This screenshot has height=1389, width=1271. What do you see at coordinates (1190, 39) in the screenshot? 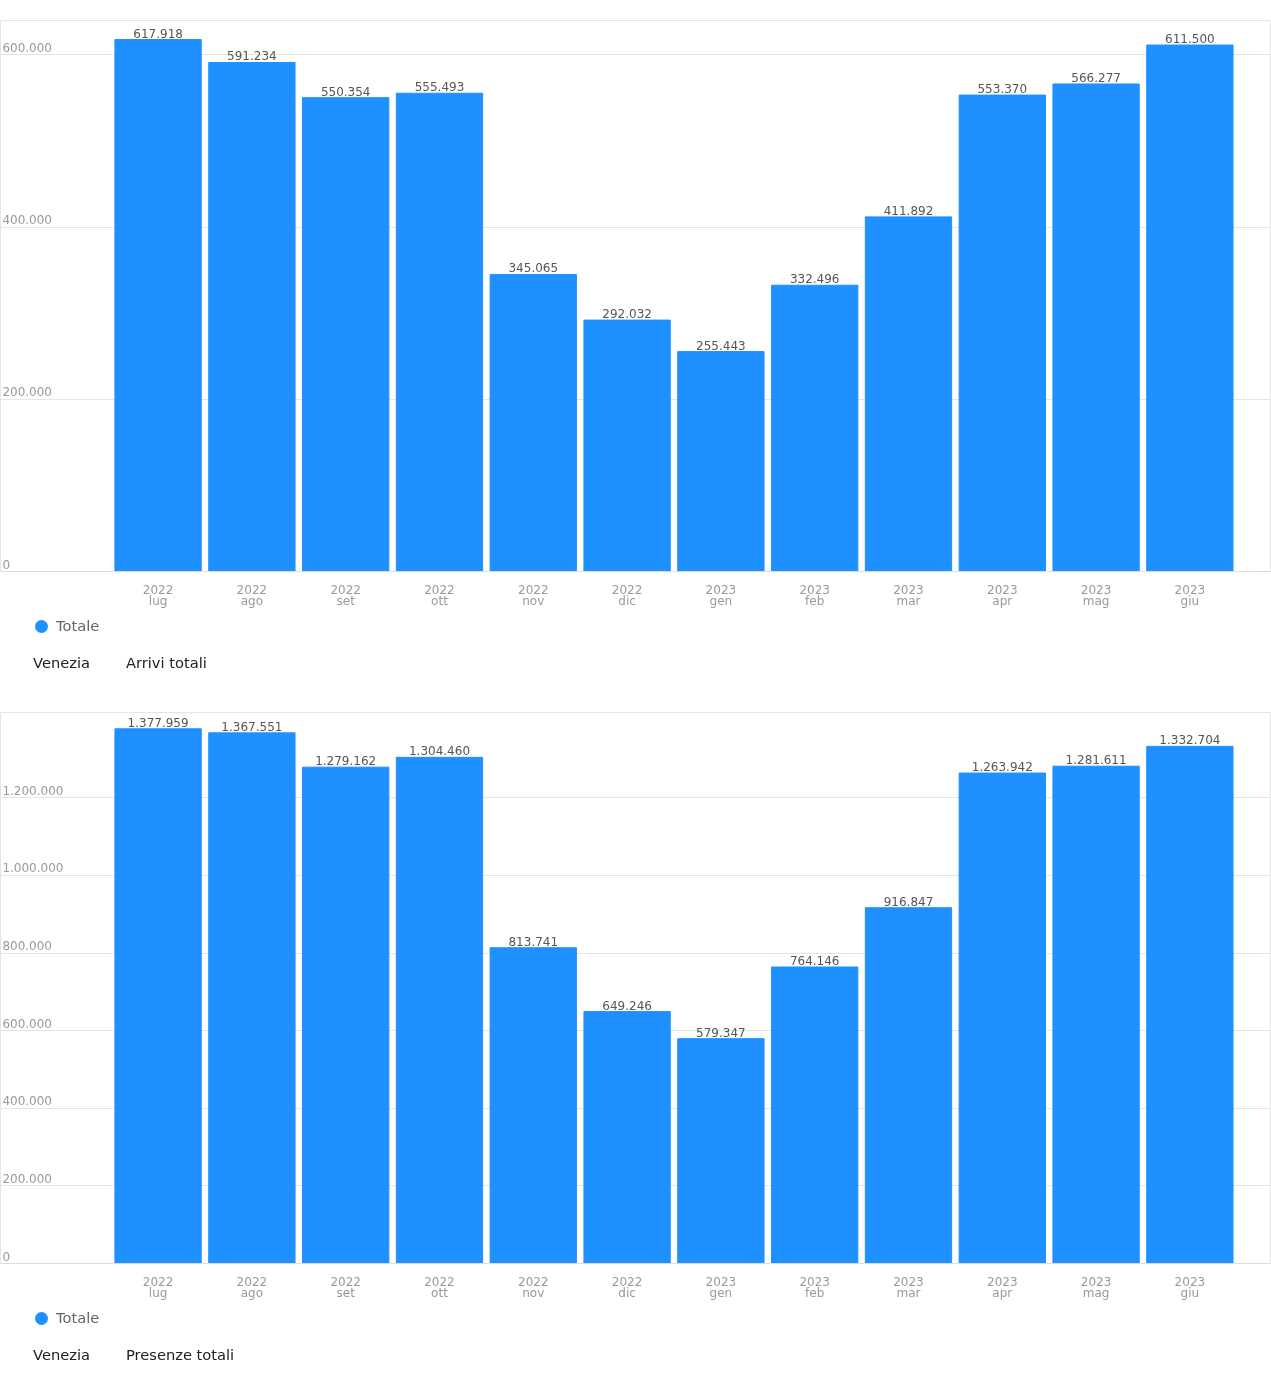
I see `data-label: 611.500` at bounding box center [1190, 39].